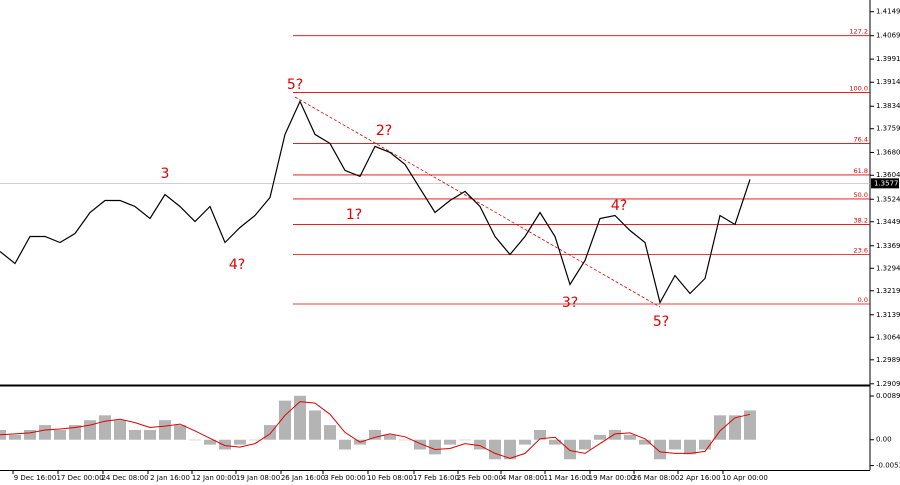 This screenshot has width=900, height=485. I want to click on x-tick-label: 11 Mar 16:00, so click(567, 478).